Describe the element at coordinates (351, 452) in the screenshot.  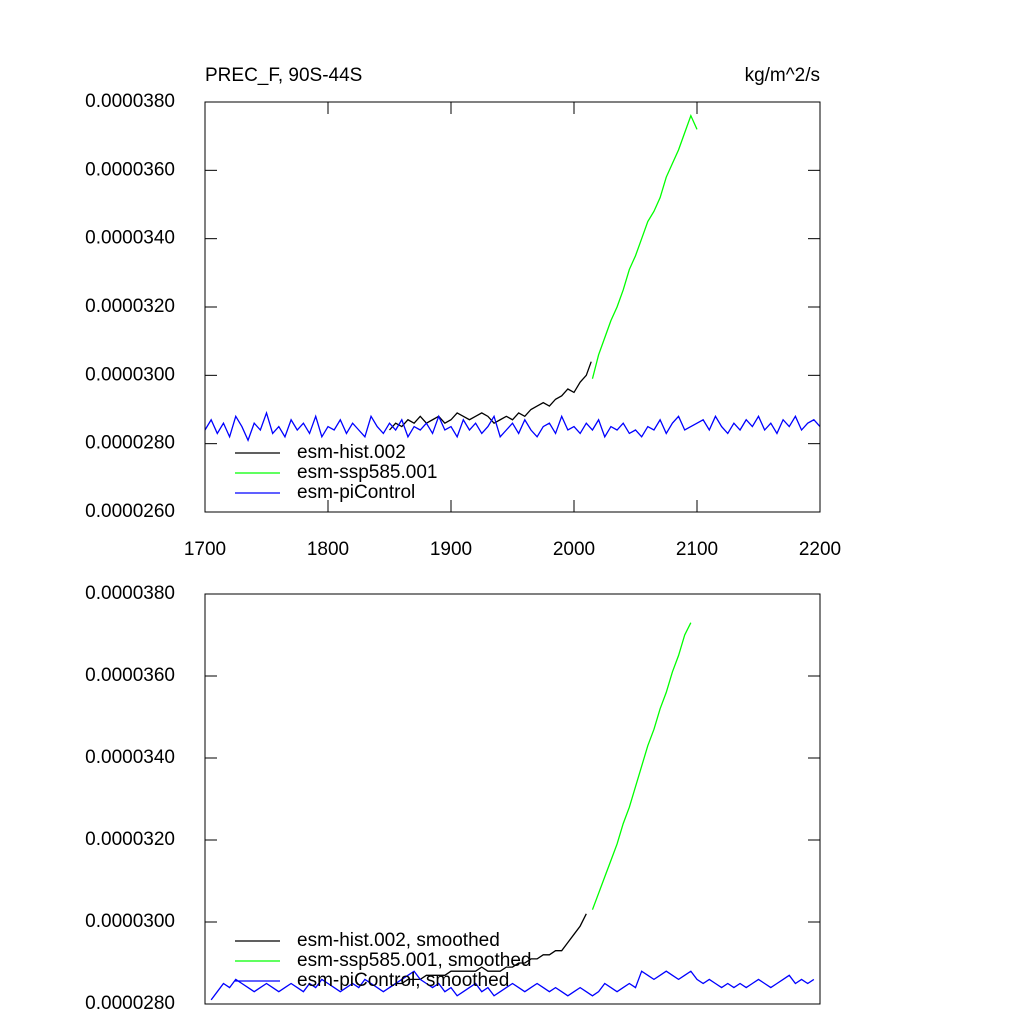
I see `legend-label: esm-hist.002` at that location.